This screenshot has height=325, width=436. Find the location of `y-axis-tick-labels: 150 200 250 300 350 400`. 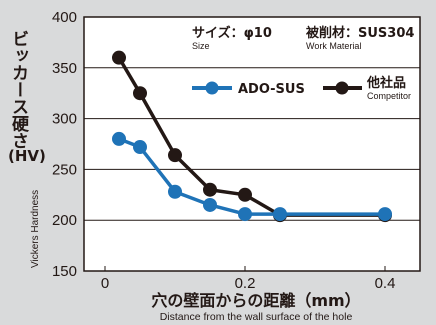

y-axis-tick-labels: 150 200 250 300 350 400 is located at coordinates (64, 144).